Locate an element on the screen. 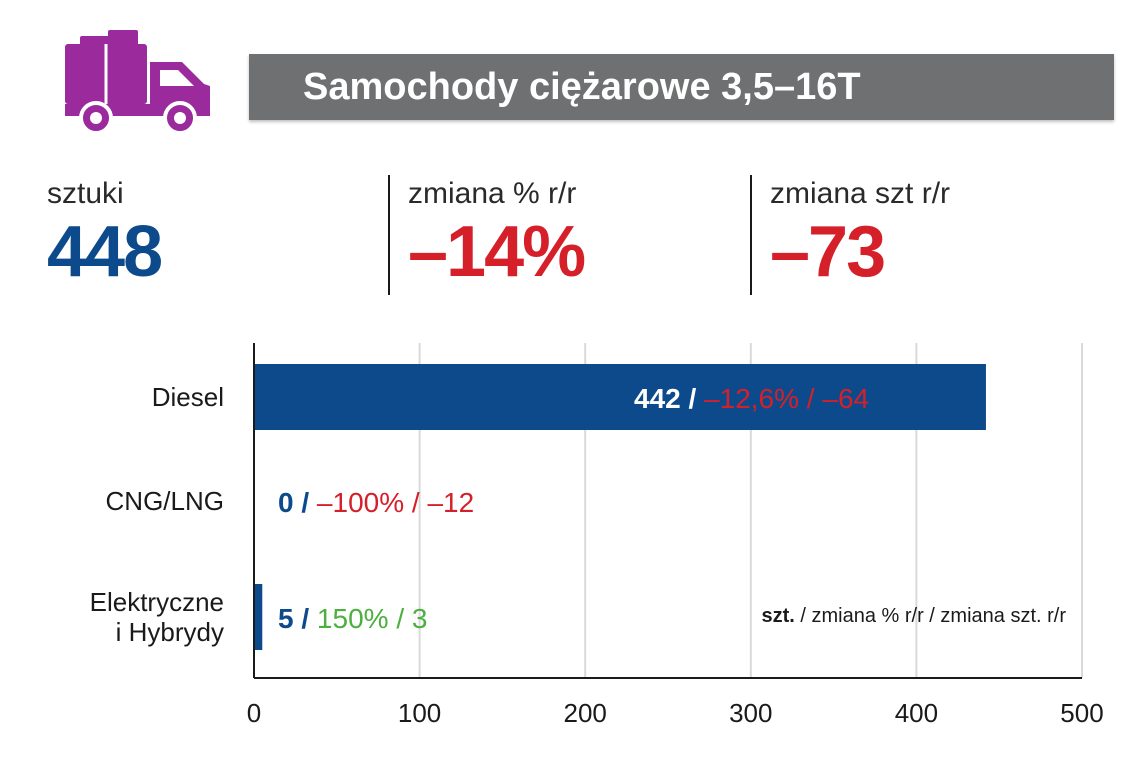  data-label-change: –100% / –12 is located at coordinates (395, 502).